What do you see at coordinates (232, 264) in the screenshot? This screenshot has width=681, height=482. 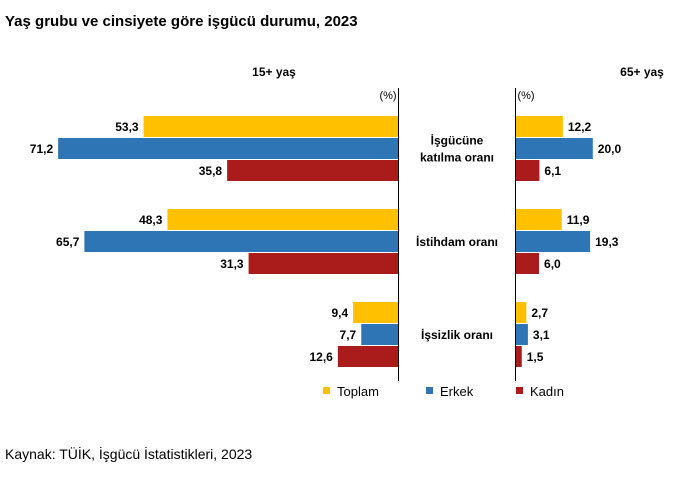 I see `data-label-15plus-g1-kadin: 31,3` at bounding box center [232, 264].